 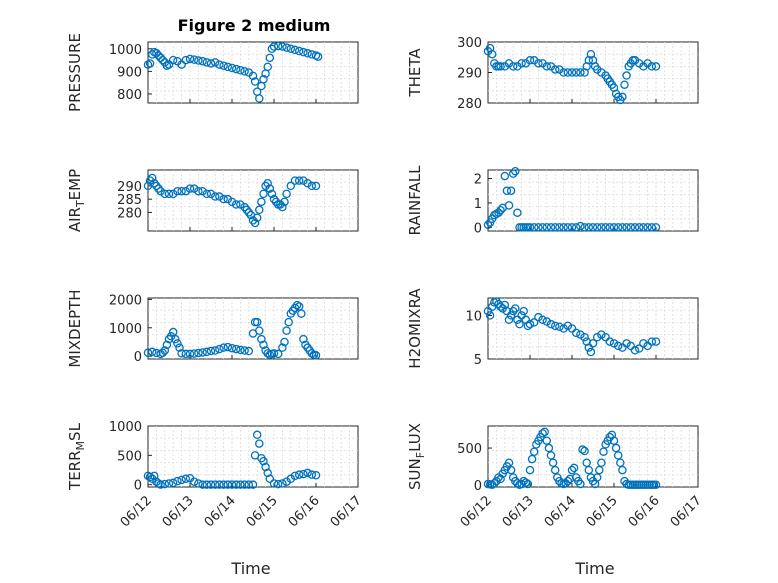 What do you see at coordinates (593, 72) in the screenshot?
I see `plot-area` at bounding box center [593, 72].